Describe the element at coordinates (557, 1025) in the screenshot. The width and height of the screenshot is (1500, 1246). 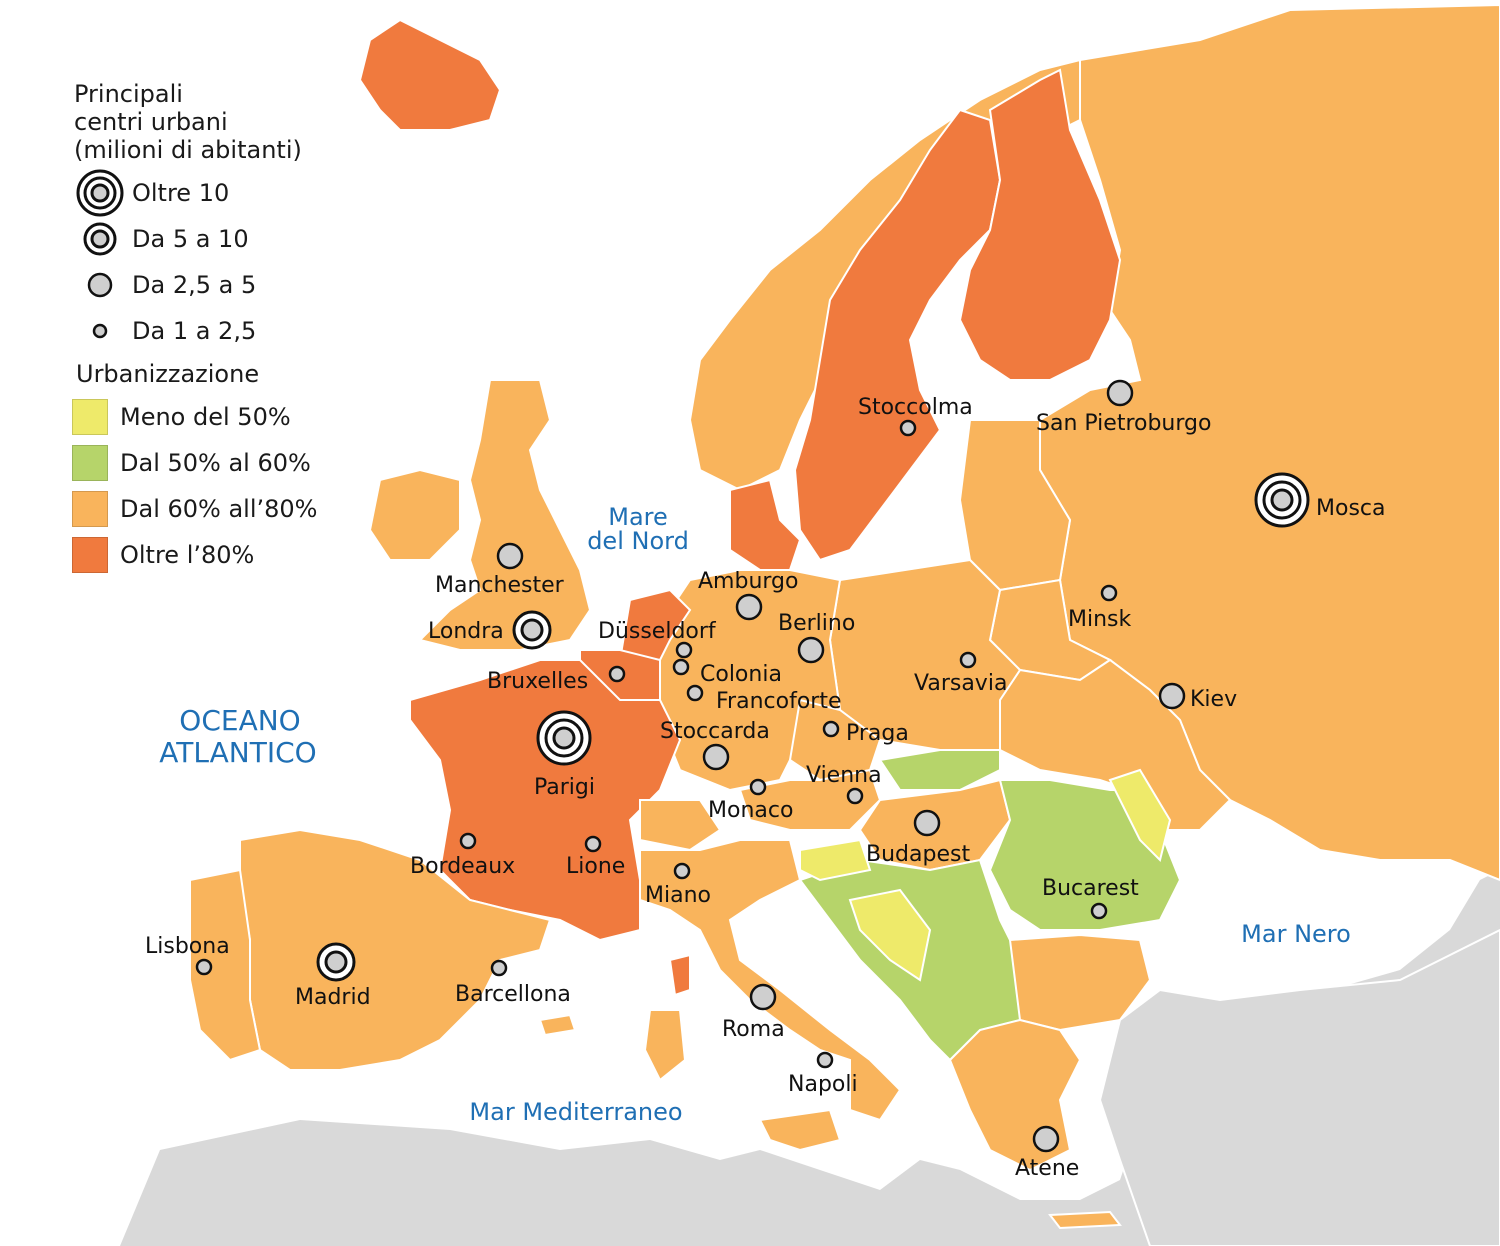
I see `balearic-islands` at that location.